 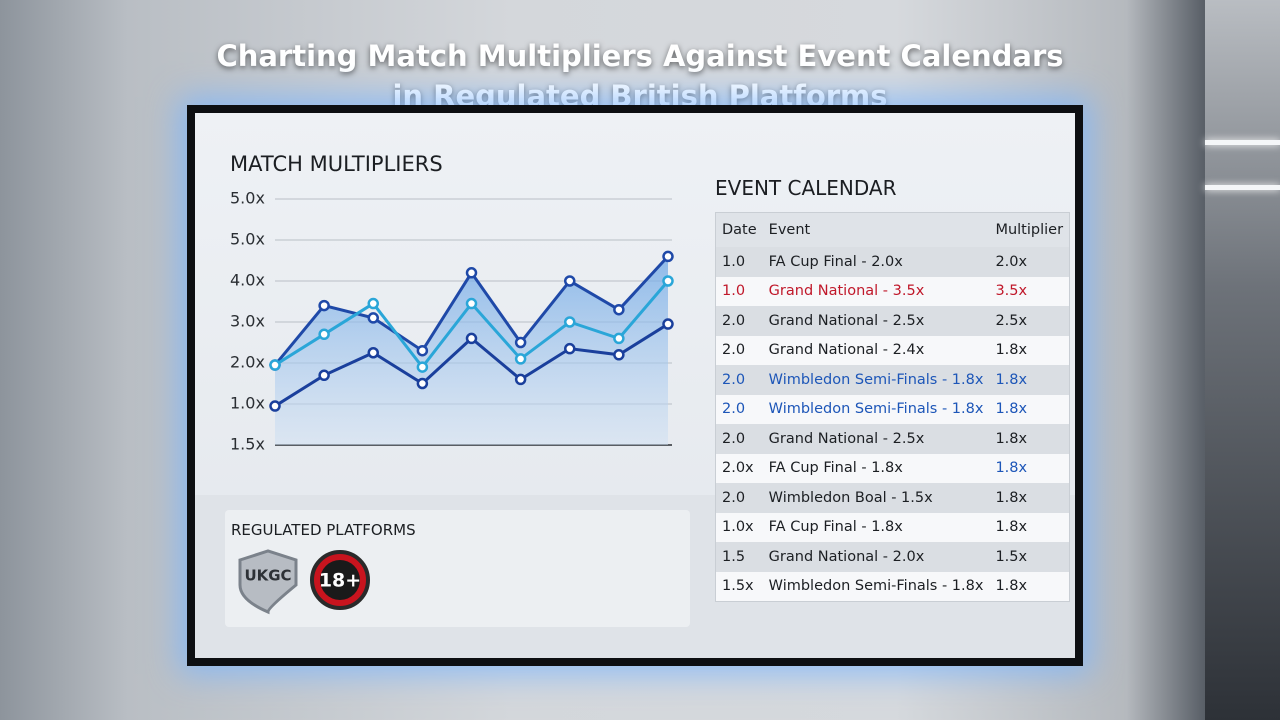 I want to click on y-tick-label: 3.0x, so click(x=247, y=321).